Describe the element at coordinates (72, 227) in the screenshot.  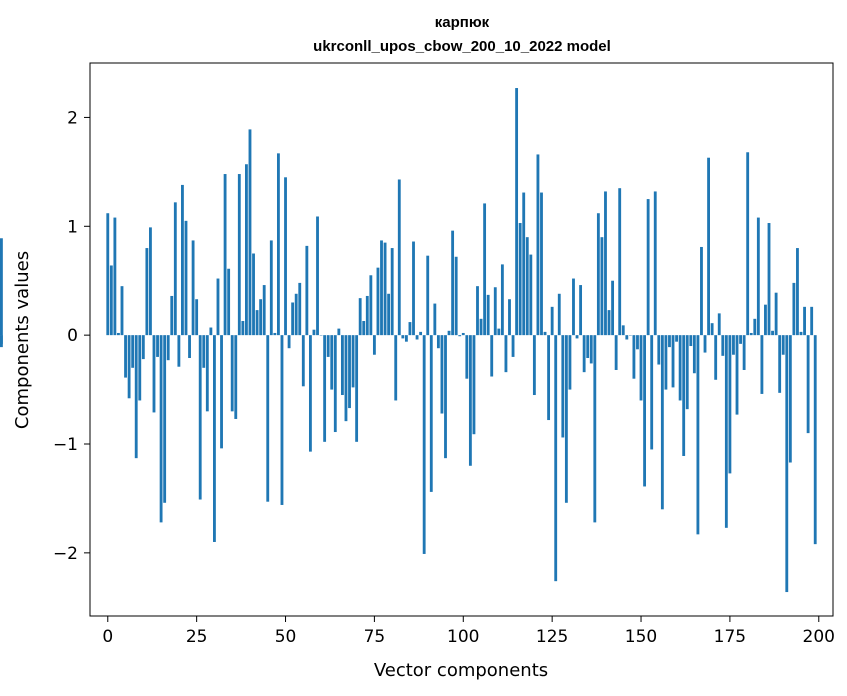
I see `y-tick-label: 1` at that location.